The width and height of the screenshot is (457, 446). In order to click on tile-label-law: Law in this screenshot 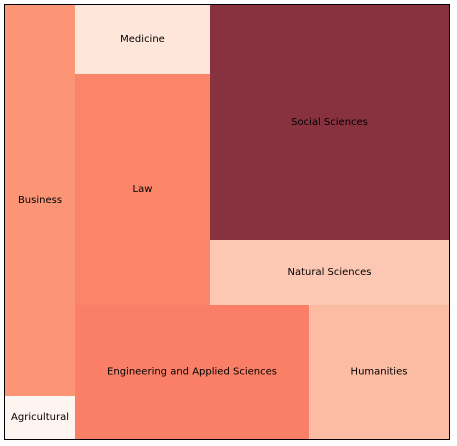, I will do `click(143, 189)`.